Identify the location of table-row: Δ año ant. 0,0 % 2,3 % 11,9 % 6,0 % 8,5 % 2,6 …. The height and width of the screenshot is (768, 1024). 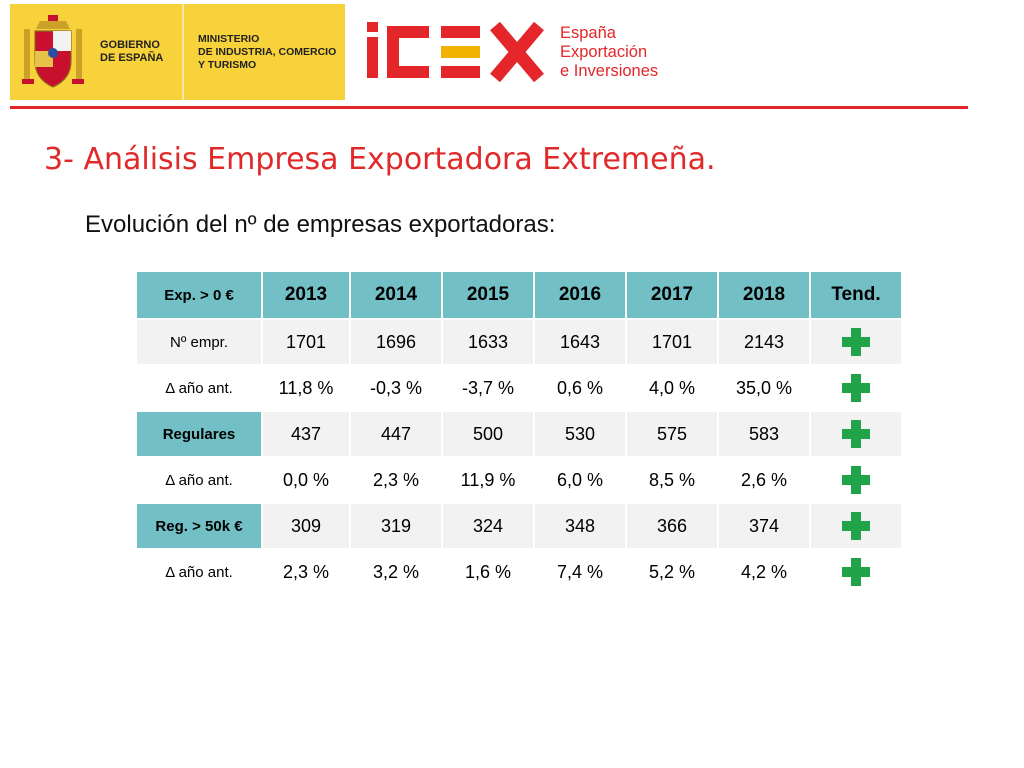
(519, 480).